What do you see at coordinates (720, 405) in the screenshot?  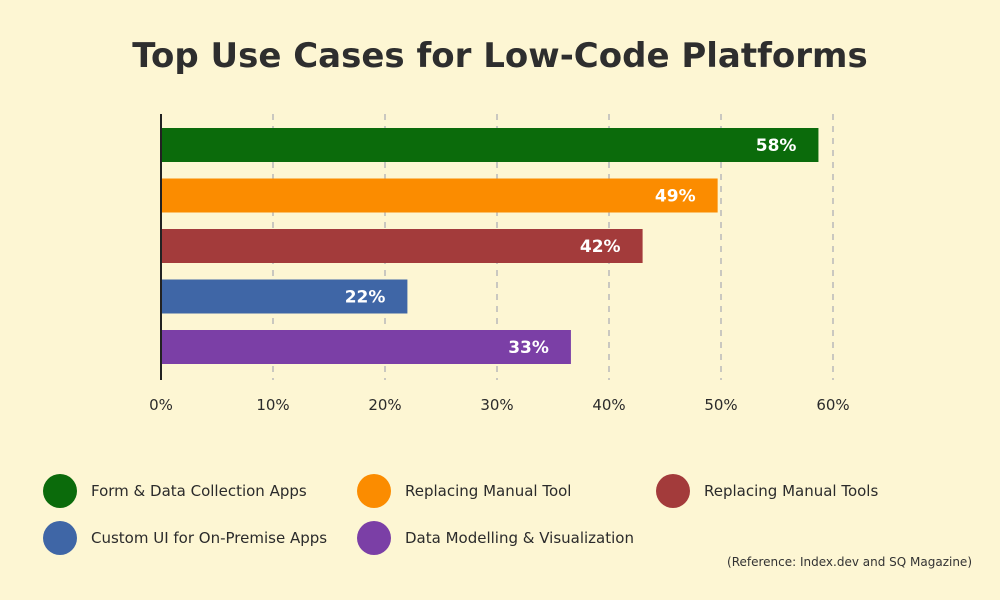 I see `x-tick-label: 50%` at bounding box center [720, 405].